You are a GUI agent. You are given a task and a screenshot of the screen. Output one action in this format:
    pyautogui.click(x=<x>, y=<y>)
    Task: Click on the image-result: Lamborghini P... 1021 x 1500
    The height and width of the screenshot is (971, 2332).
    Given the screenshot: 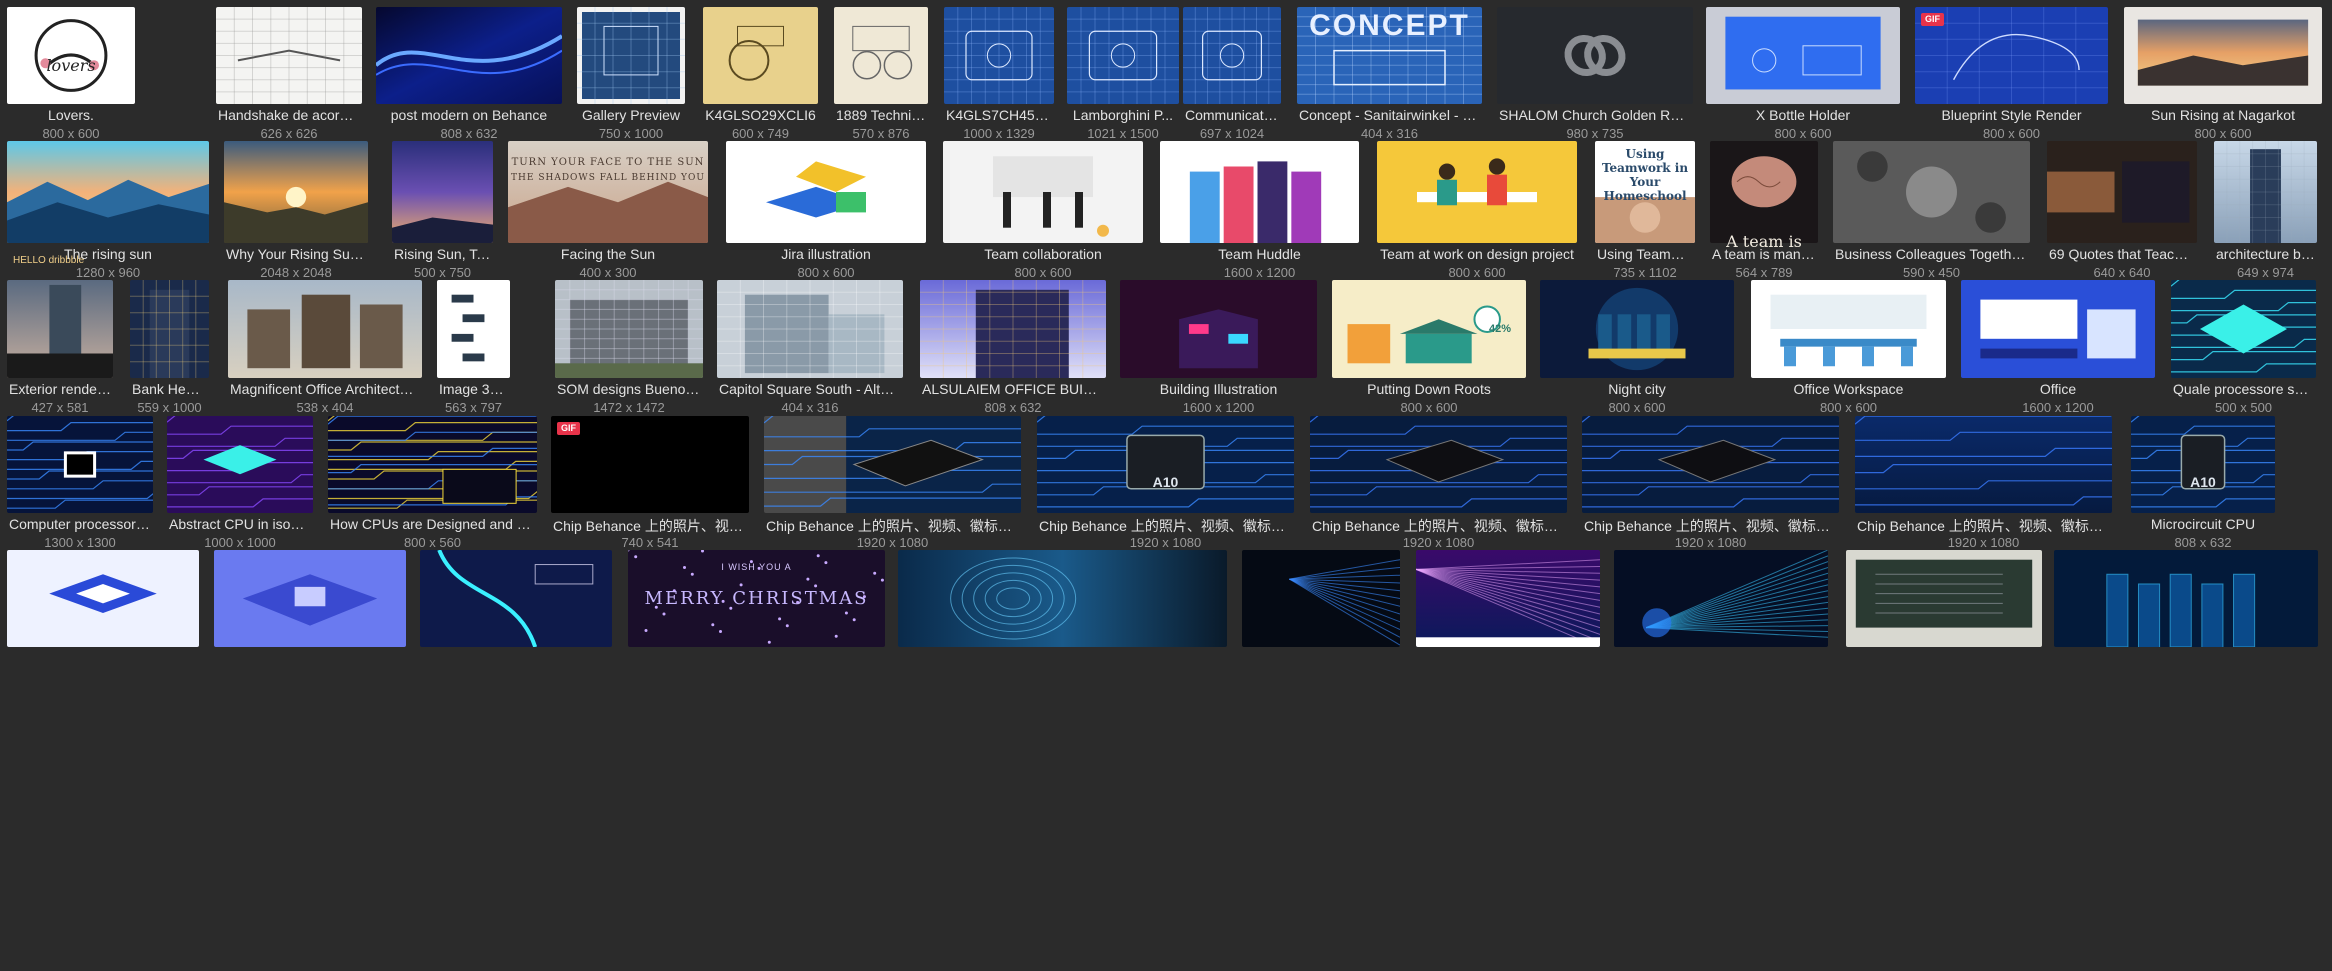 What is the action you would take?
    pyautogui.click(x=1123, y=75)
    